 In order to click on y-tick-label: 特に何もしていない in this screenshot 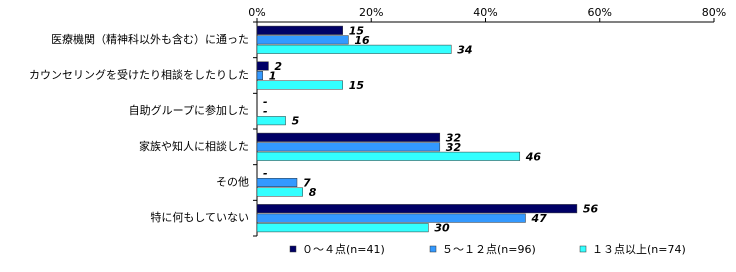, I will do `click(199, 217)`.